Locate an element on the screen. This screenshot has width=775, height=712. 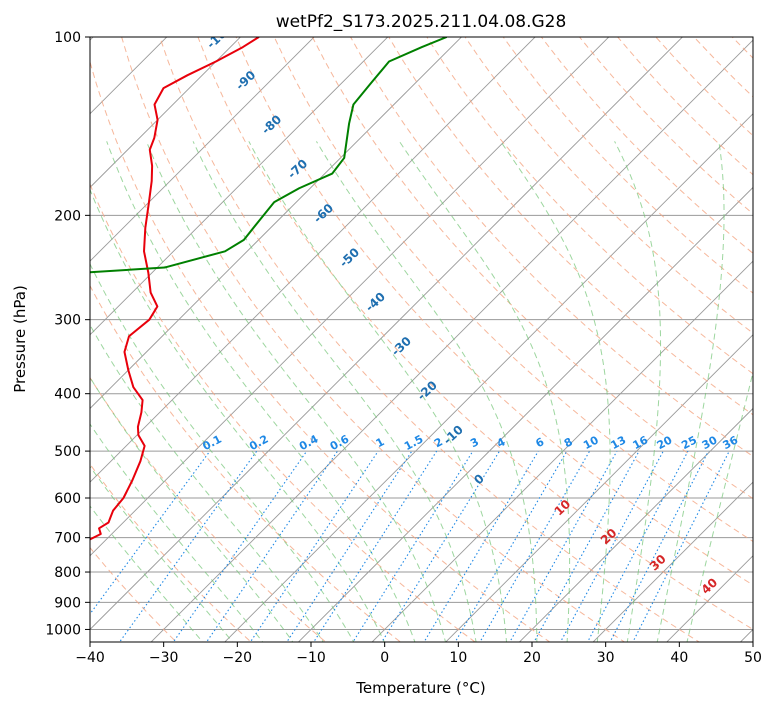
y-tick-label: 400 is located at coordinates (67, 395).